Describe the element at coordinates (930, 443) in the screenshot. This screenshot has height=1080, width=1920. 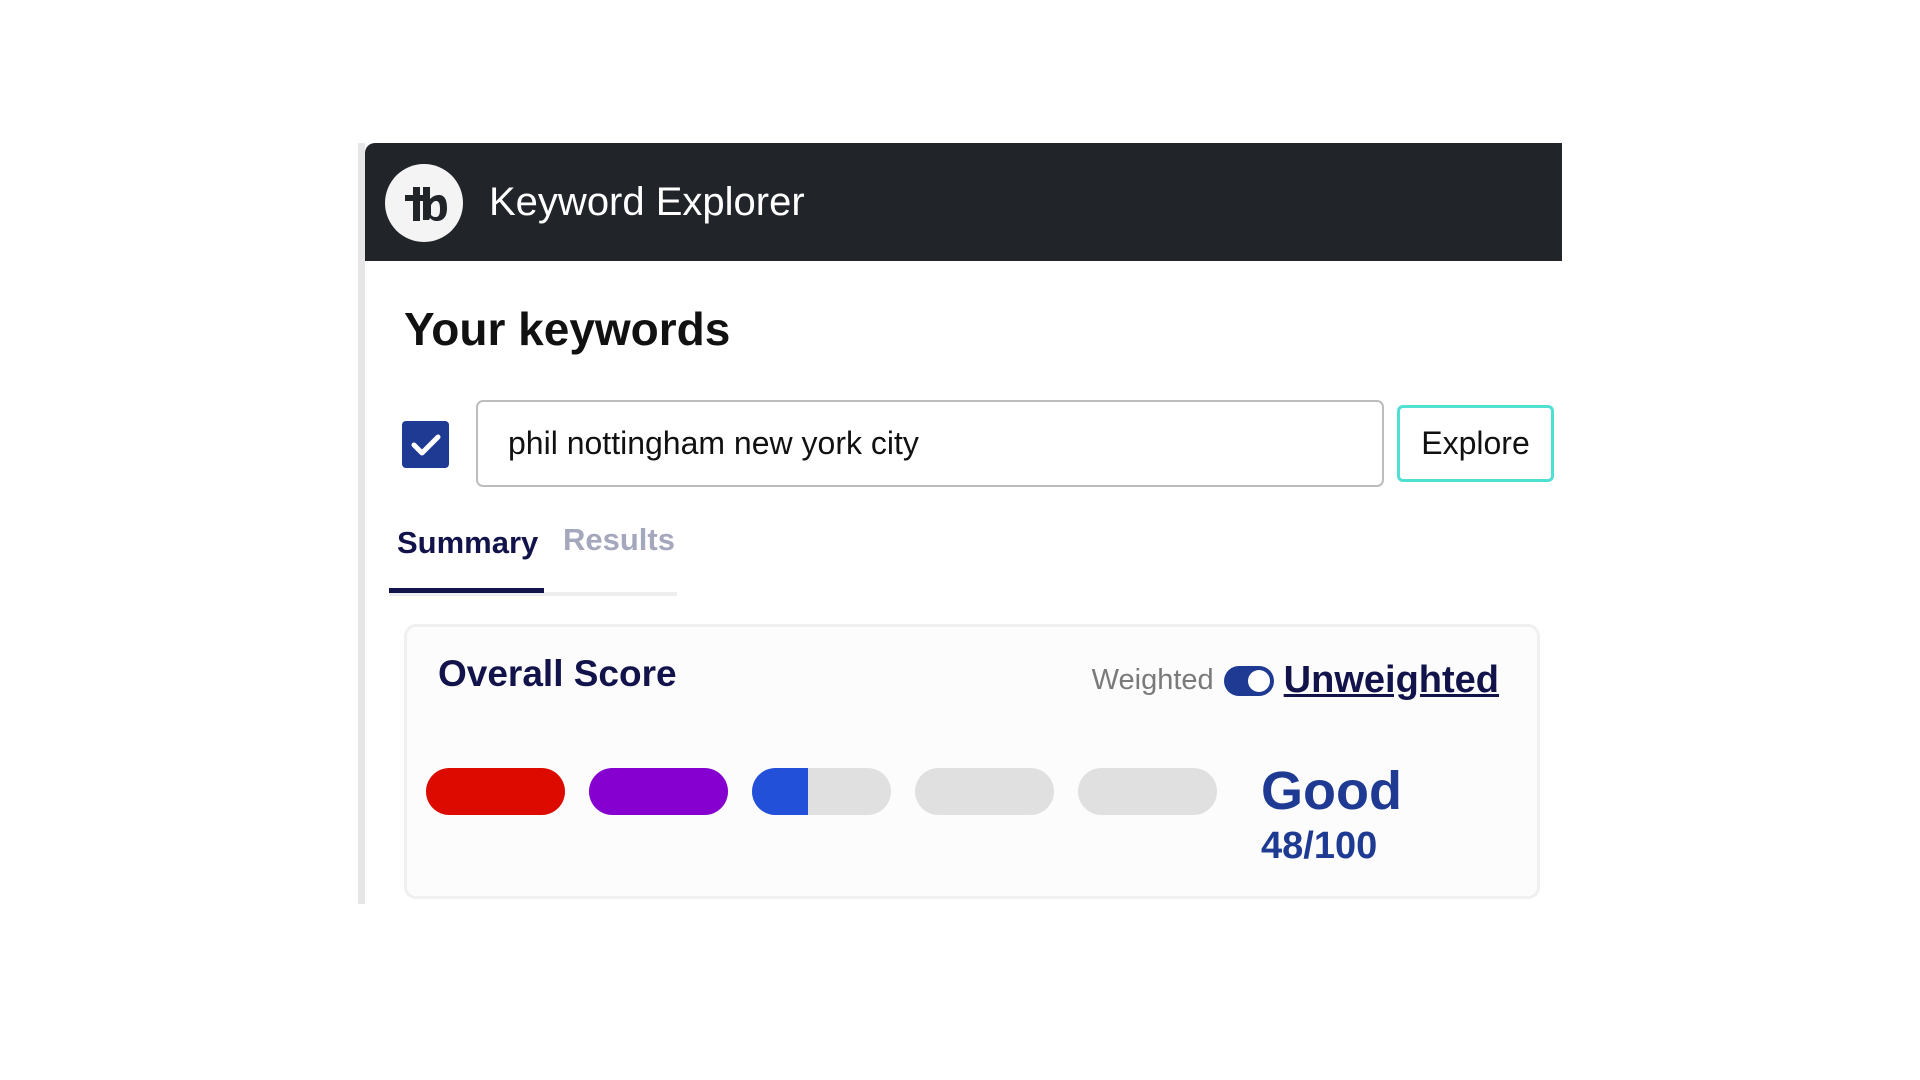
I see `keyword-input` at that location.